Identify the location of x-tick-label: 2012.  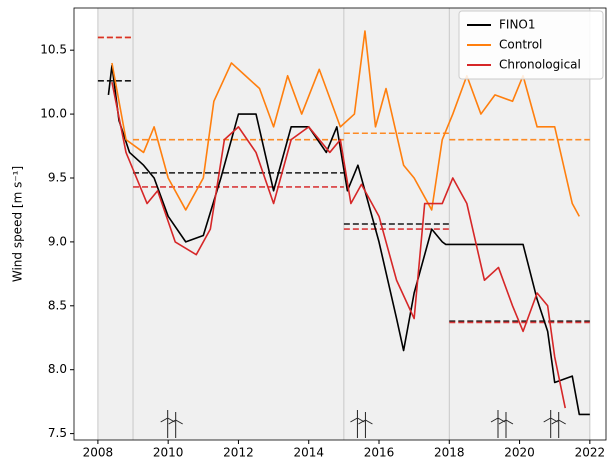
(238, 453).